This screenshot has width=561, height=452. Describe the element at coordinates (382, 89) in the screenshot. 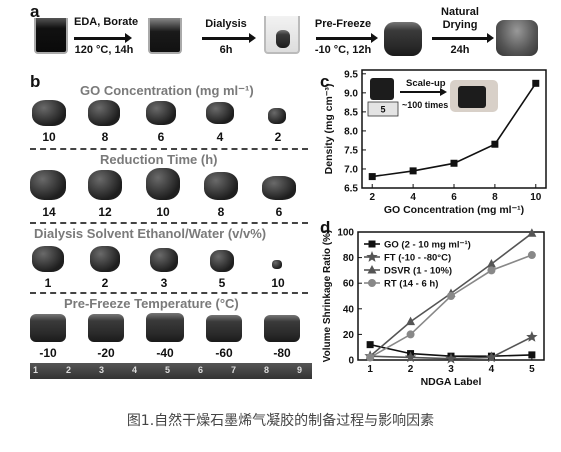

I see `inset-small-gel` at that location.